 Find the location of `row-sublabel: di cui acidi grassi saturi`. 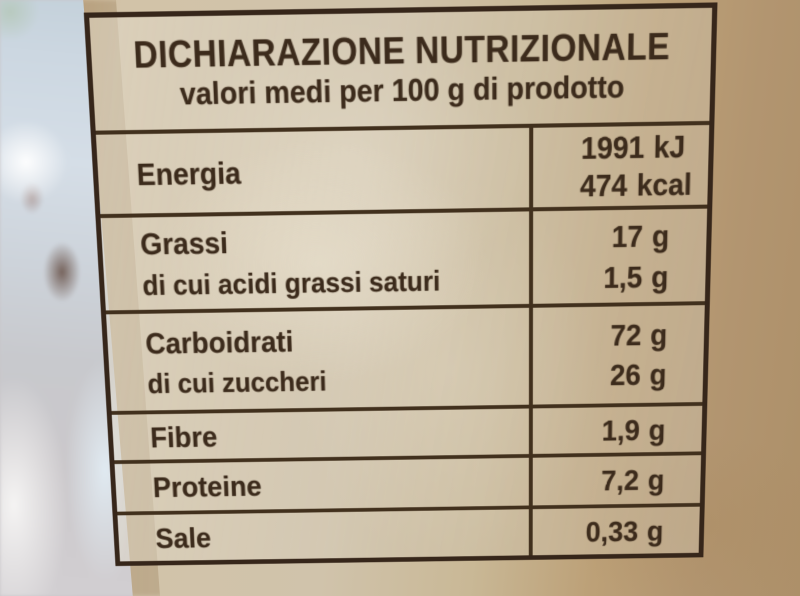

row-sublabel: di cui acidi grassi saturi is located at coordinates (291, 284).